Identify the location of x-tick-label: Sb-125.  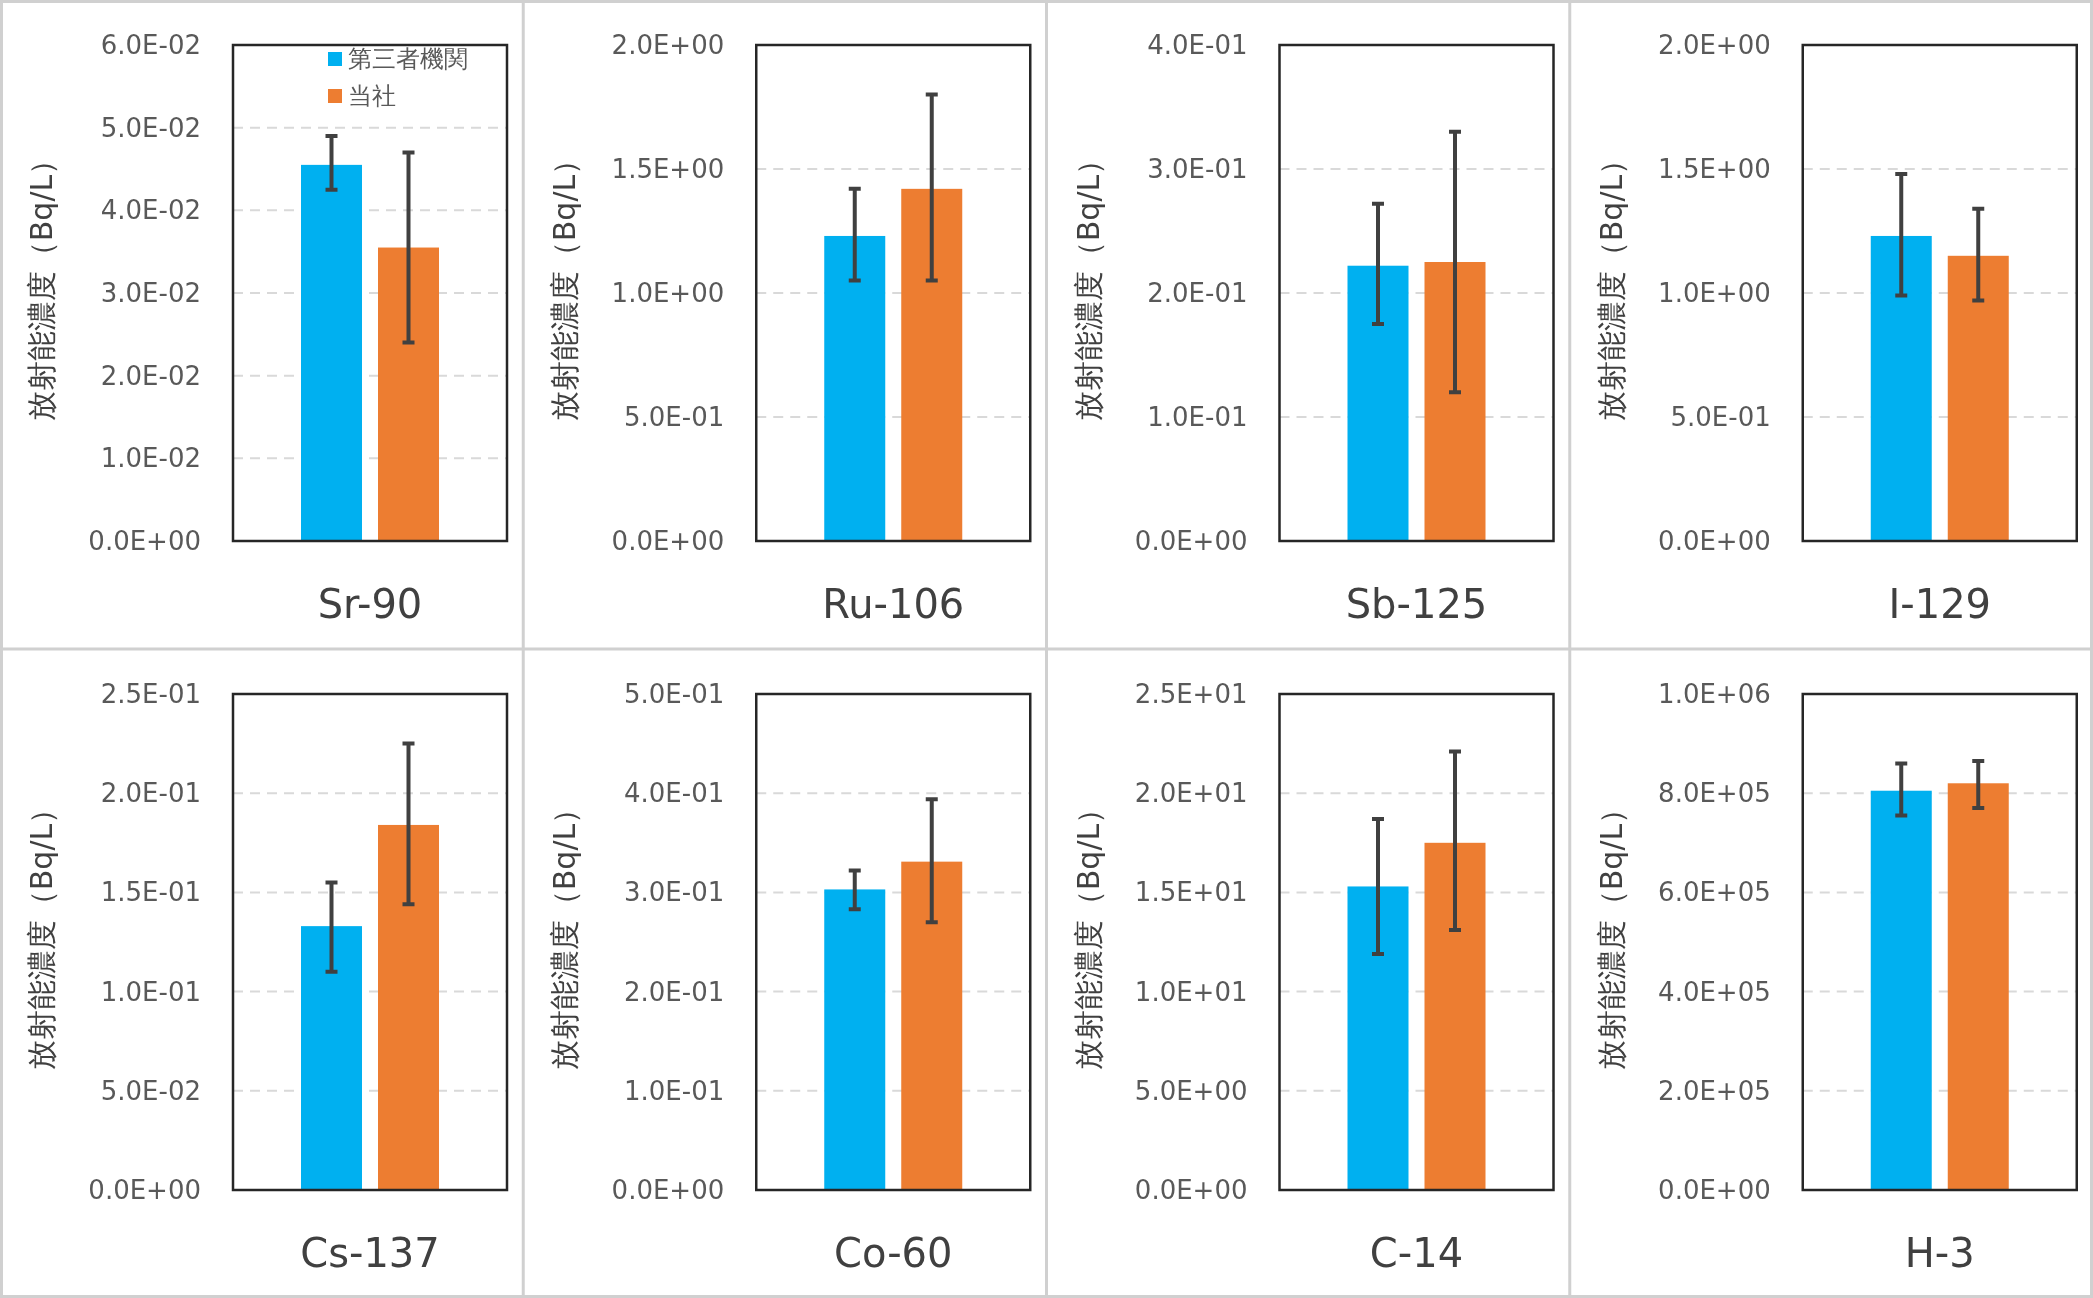
(1416, 604).